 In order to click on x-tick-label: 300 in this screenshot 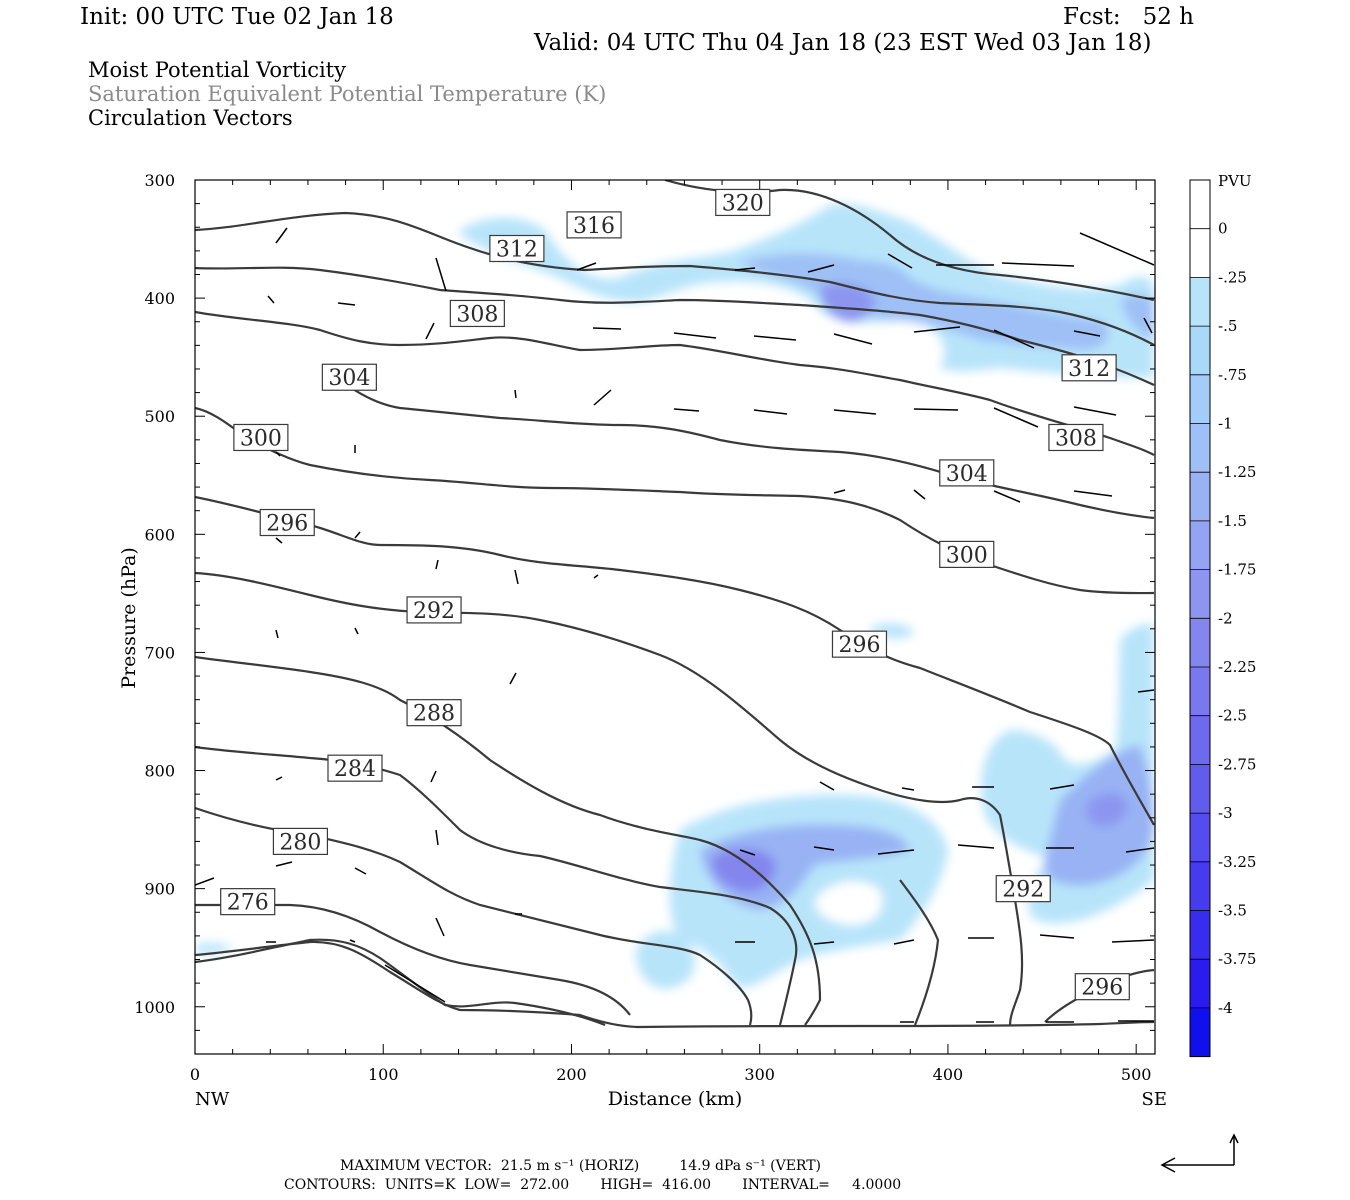, I will do `click(759, 1074)`.